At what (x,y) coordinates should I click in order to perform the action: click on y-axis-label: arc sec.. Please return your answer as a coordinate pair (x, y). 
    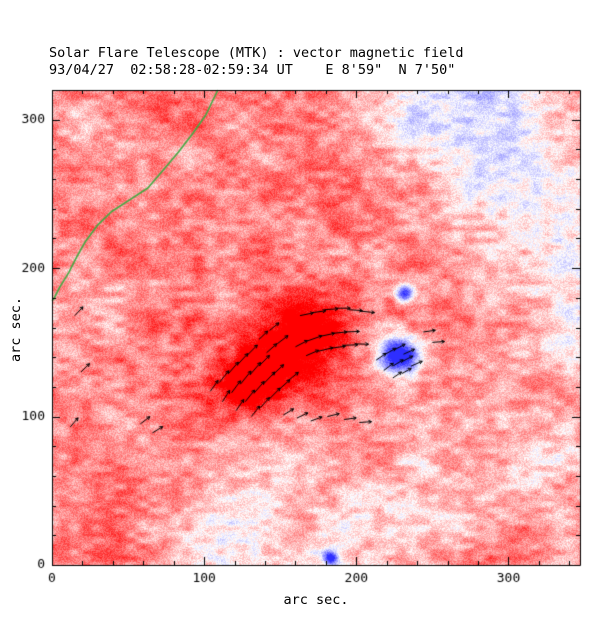
    Looking at the image, I should click on (16, 329).